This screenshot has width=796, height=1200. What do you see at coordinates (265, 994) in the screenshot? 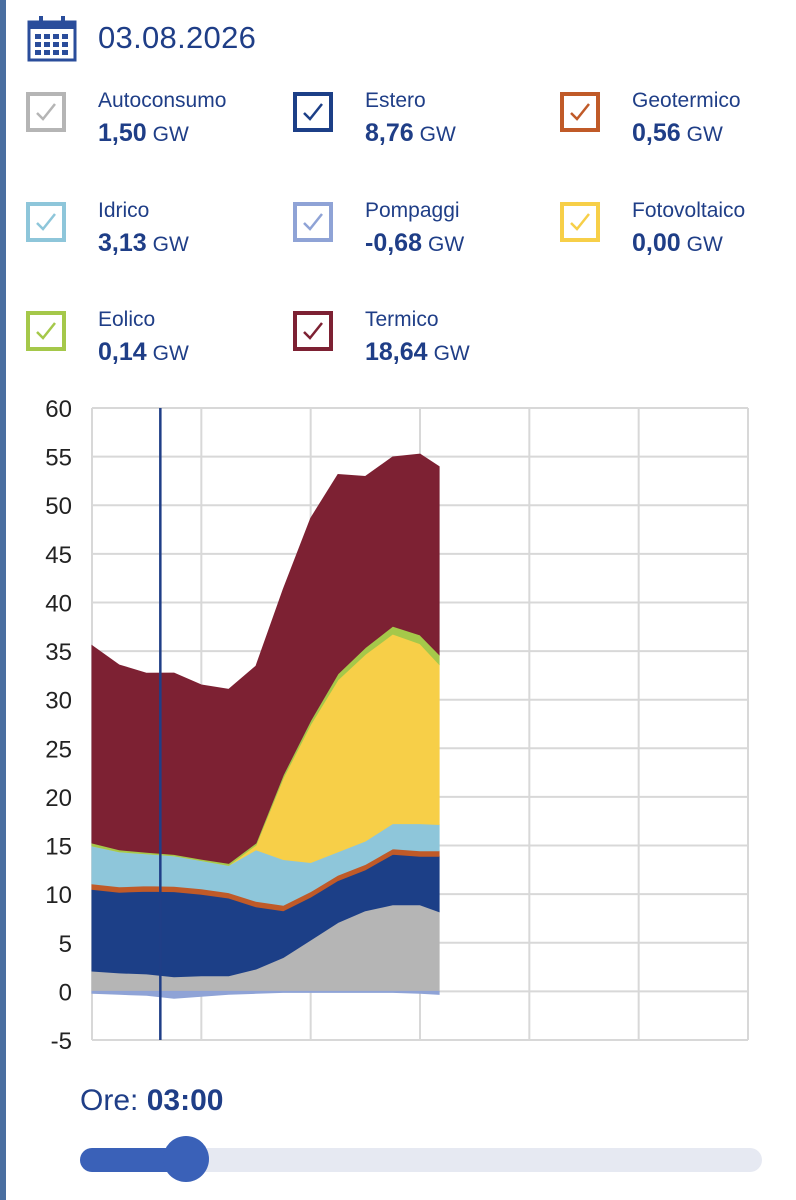
I see `area-pompaggi` at bounding box center [265, 994].